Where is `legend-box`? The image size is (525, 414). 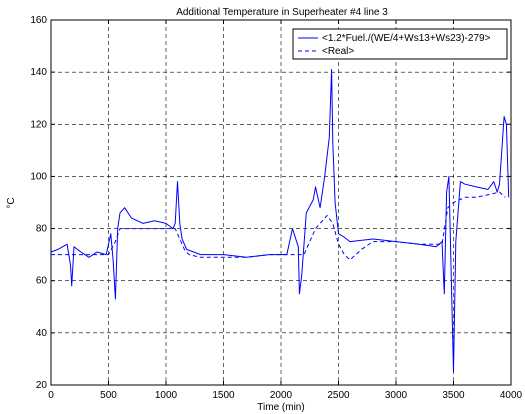 legend-box is located at coordinates (400, 44).